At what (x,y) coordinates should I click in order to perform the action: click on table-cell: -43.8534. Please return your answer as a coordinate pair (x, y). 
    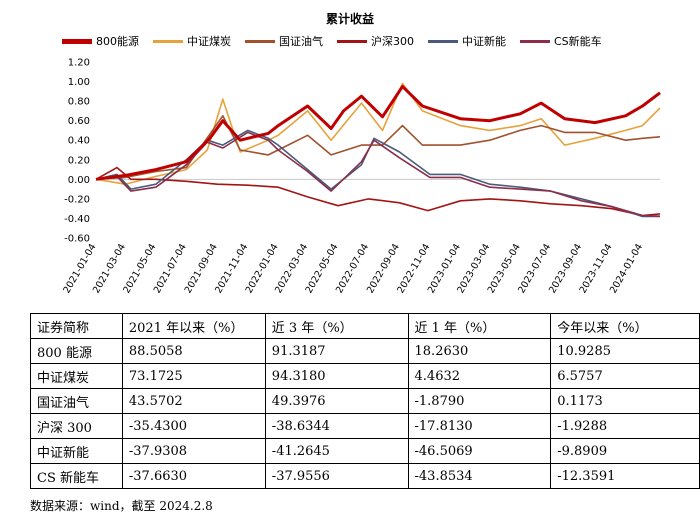
    Looking at the image, I should click on (479, 476).